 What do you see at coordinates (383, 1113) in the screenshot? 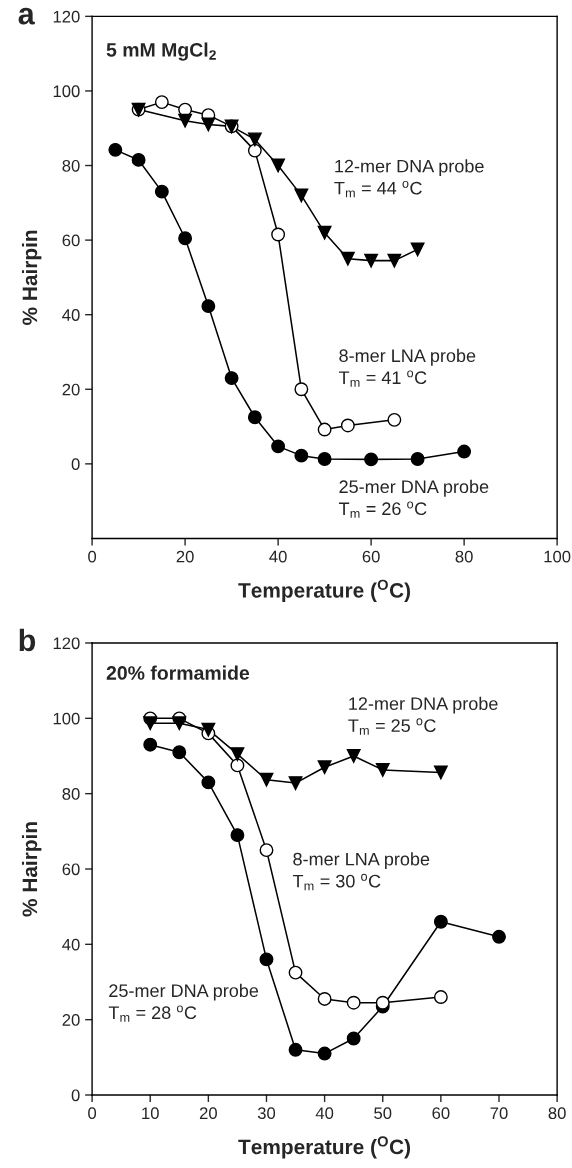
I see `x-tick-label: 50` at bounding box center [383, 1113].